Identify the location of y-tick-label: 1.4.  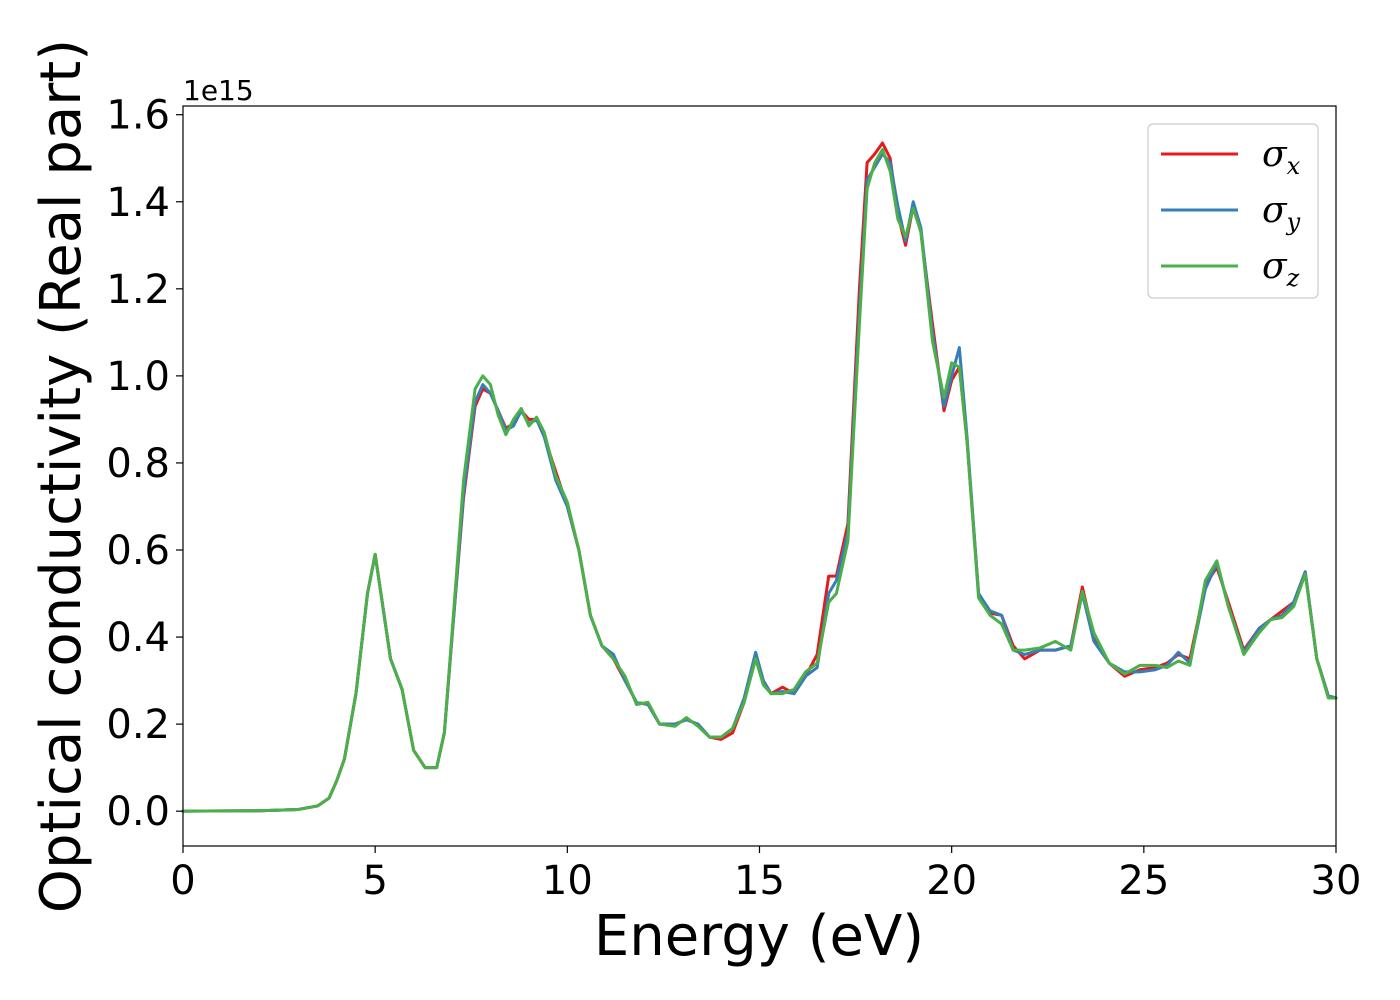
(138, 203).